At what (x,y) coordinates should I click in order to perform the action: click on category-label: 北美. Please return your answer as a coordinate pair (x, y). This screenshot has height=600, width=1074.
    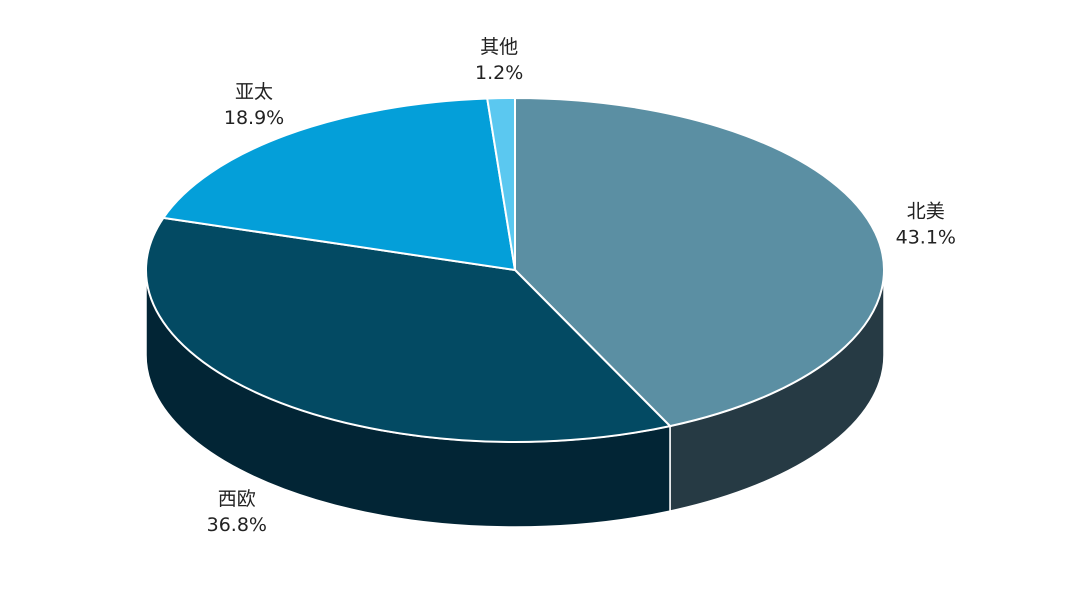
    Looking at the image, I should click on (926, 211).